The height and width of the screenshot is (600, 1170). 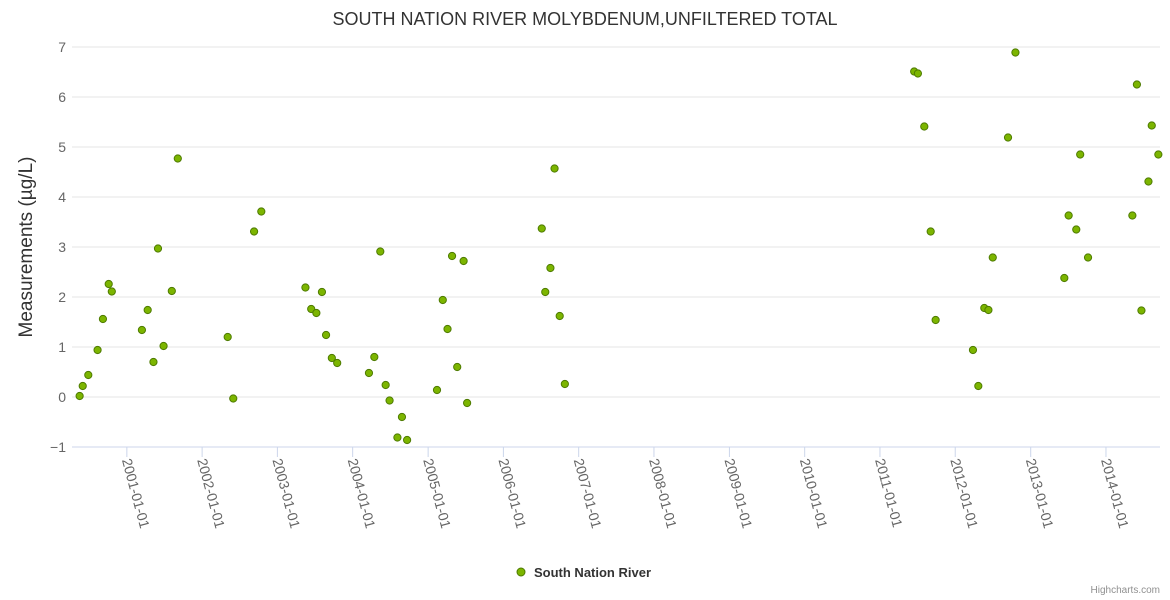 What do you see at coordinates (26, 247) in the screenshot?
I see `y-axis-title: Measurements (µg/L)` at bounding box center [26, 247].